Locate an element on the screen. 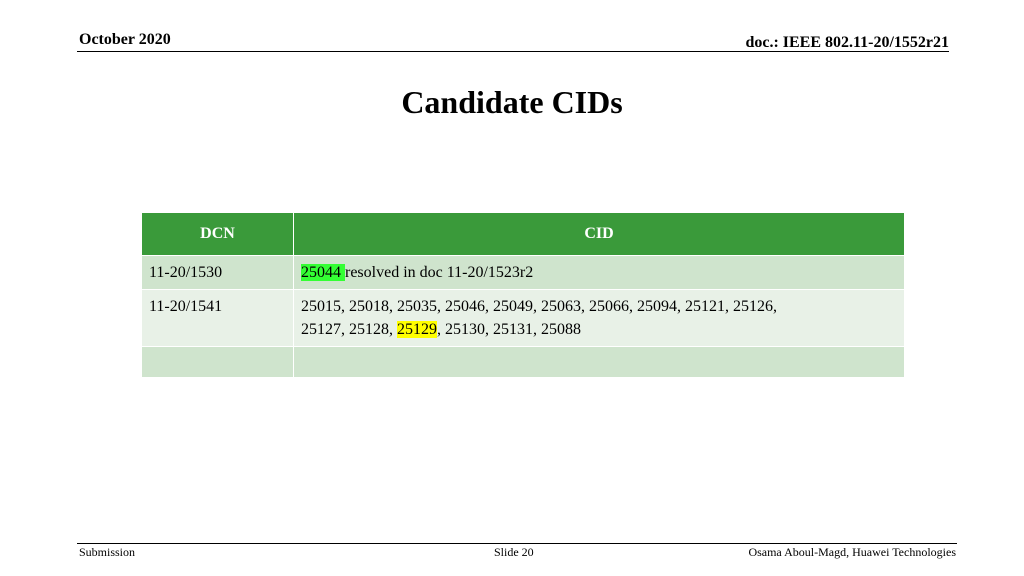 The height and width of the screenshot is (576, 1024). column-header-cid: CID is located at coordinates (599, 234).